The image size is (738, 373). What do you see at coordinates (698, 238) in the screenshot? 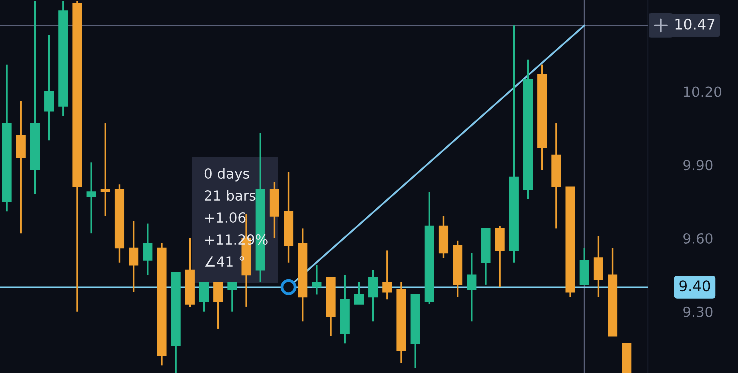
I see `y-tick-label: 9.60` at bounding box center [698, 238].